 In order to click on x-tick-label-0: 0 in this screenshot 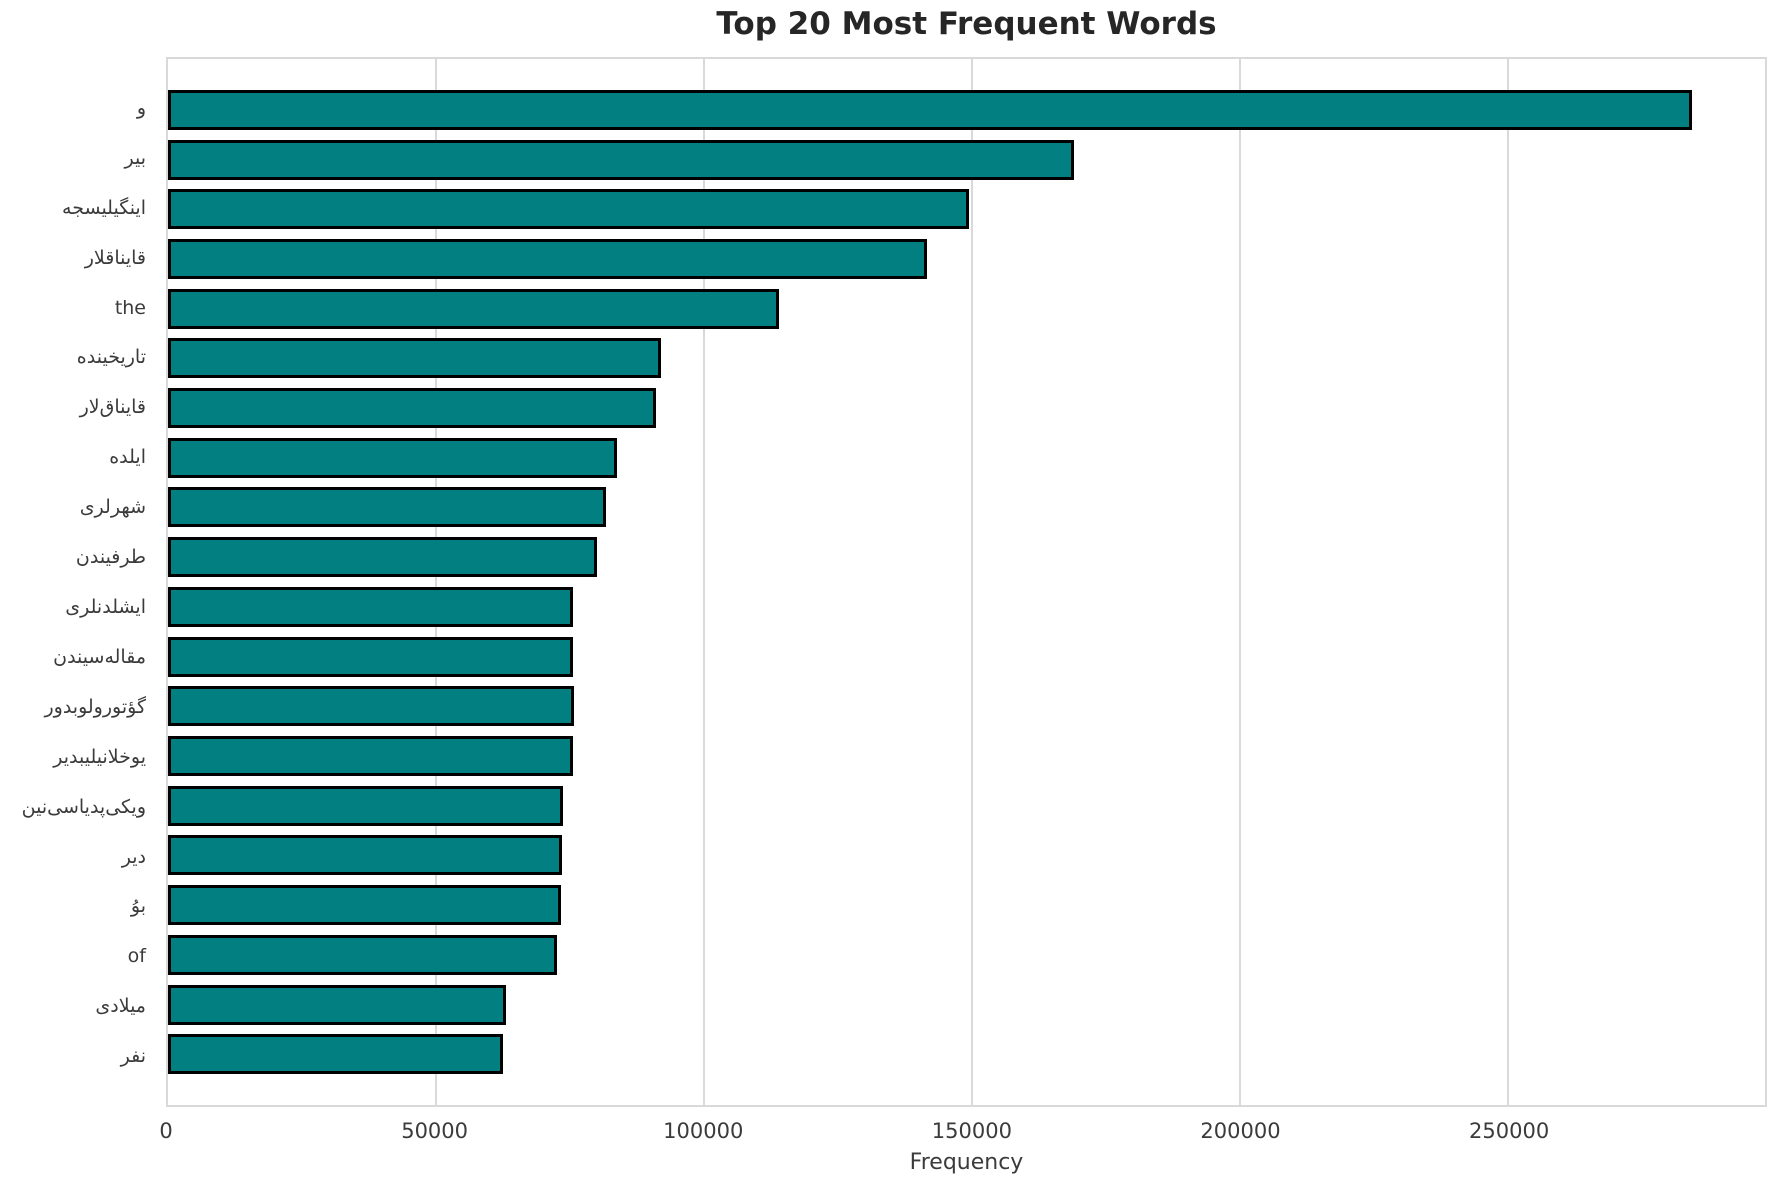, I will do `click(166, 1131)`.